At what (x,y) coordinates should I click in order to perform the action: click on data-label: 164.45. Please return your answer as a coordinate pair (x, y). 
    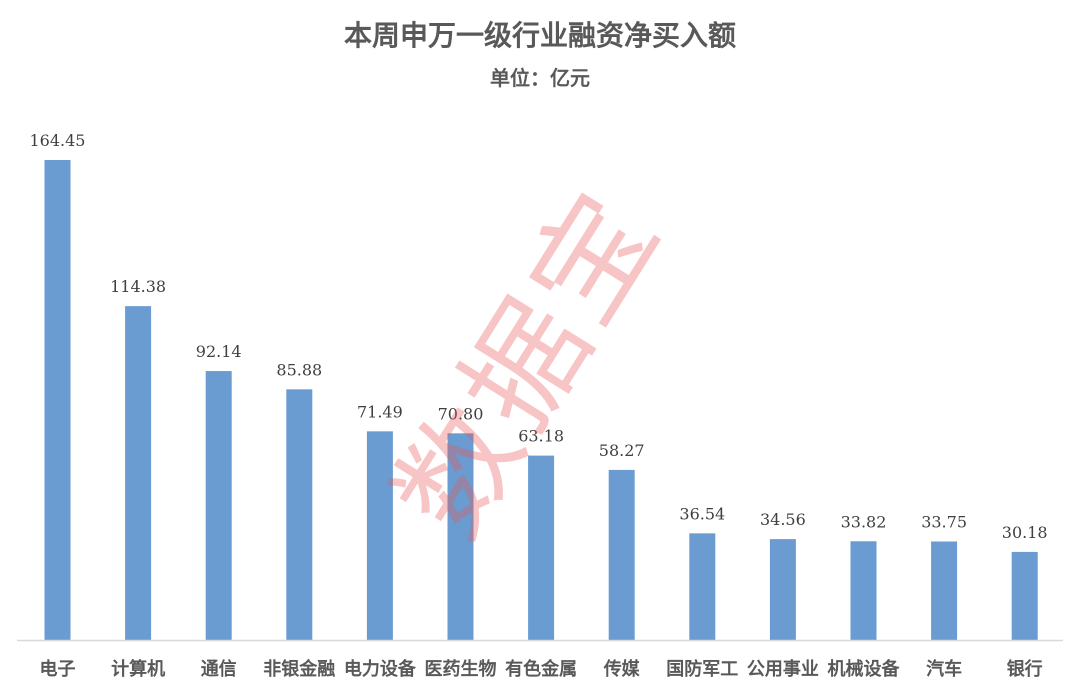
    Looking at the image, I should click on (58, 140).